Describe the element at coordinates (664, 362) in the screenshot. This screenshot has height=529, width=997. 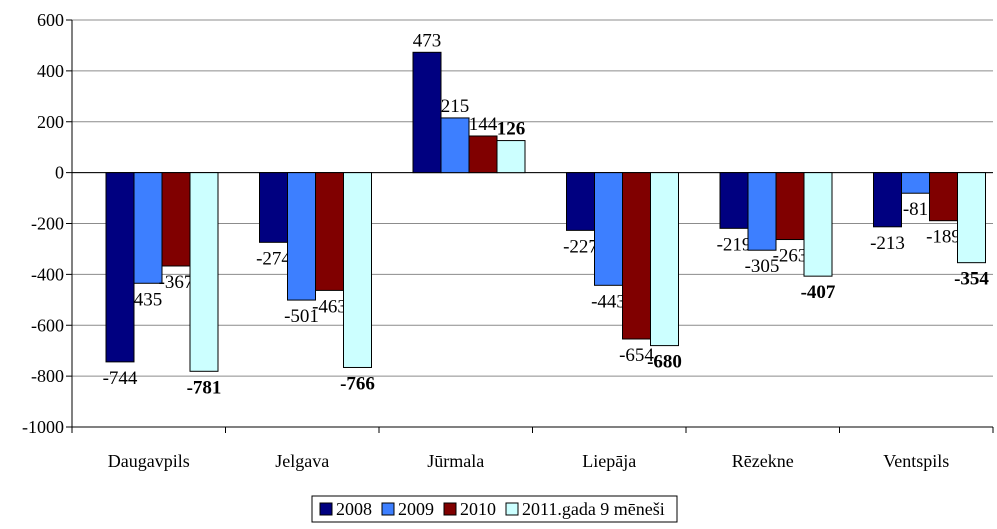
I see `data-label: -680` at that location.